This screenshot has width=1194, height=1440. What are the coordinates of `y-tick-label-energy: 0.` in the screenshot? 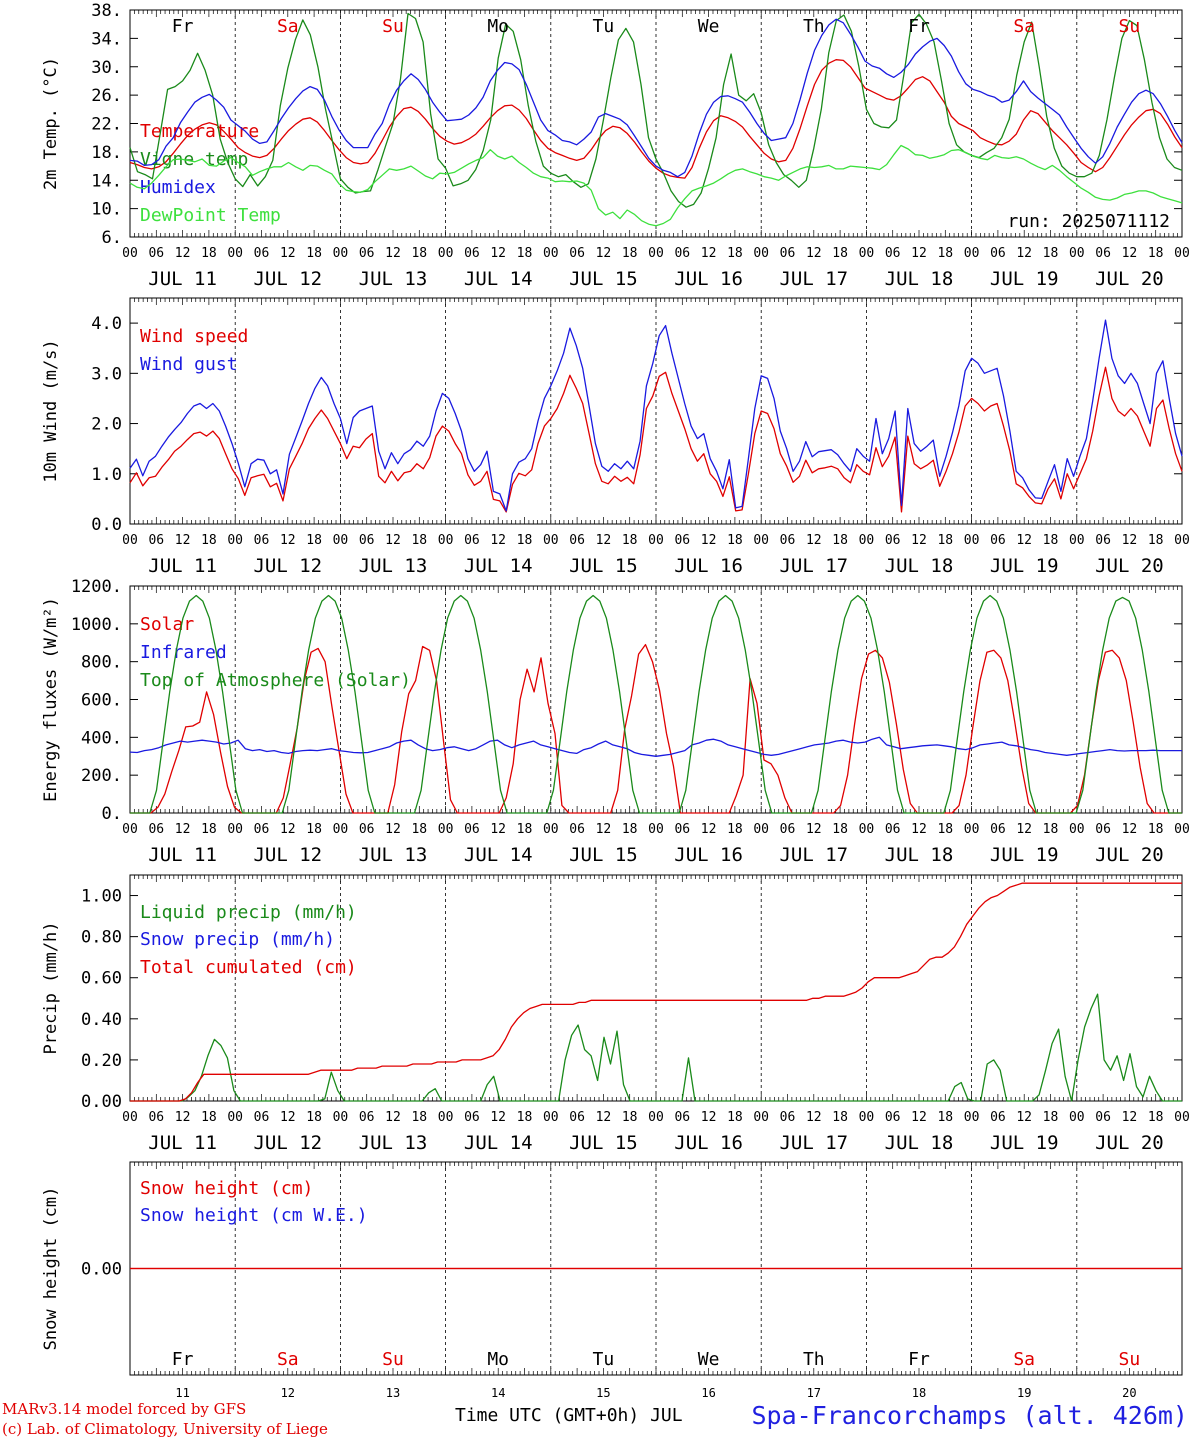 It's located at (112, 814).